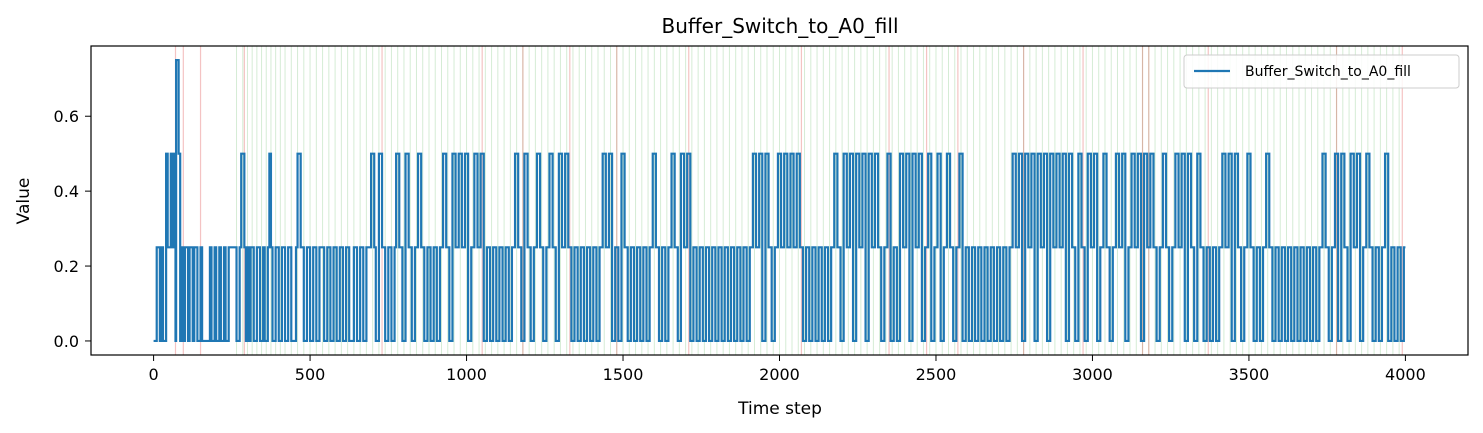 This screenshot has height=433, width=1483. What do you see at coordinates (1328, 72) in the screenshot?
I see `legend-label: Buffer_Switch_to_A0_fill` at bounding box center [1328, 72].